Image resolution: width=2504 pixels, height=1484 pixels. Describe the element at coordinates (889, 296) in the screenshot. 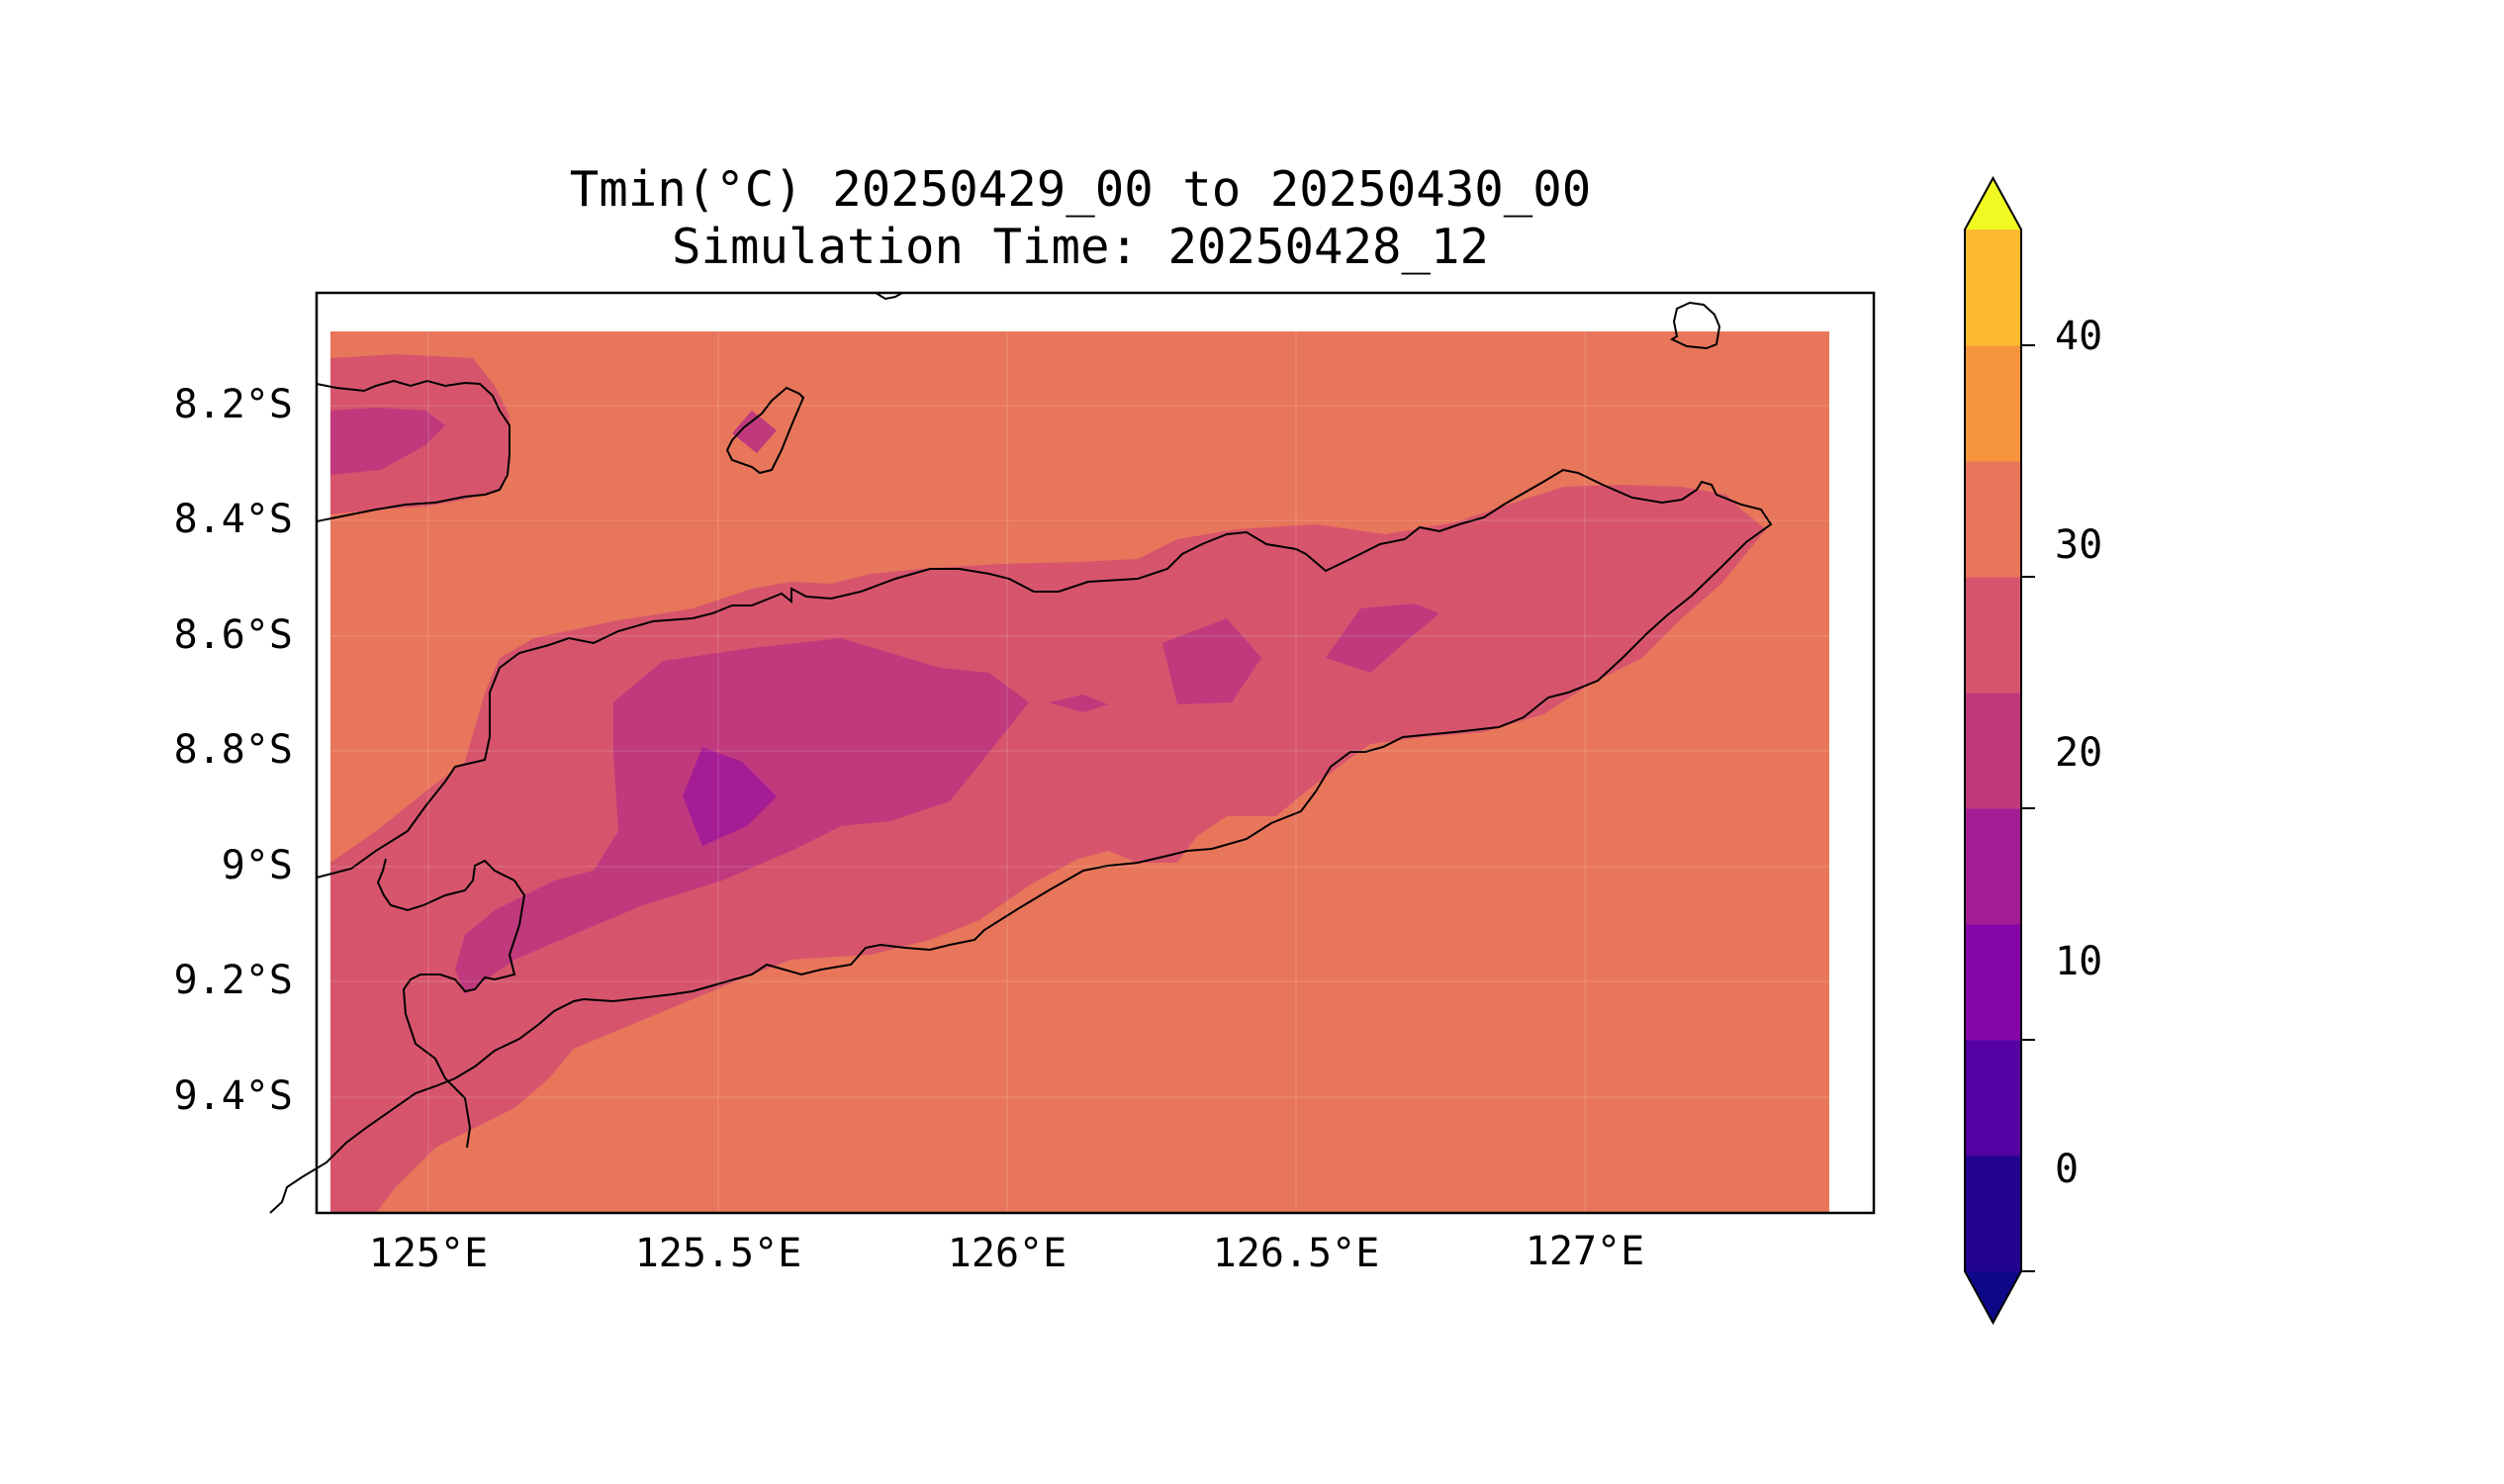

I see `coastline-islet-top` at that location.